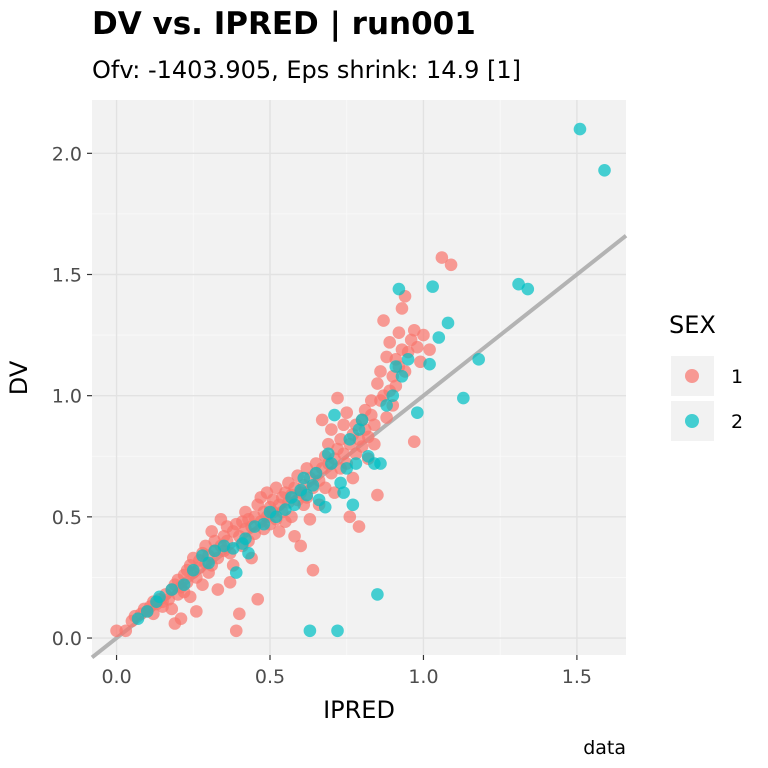 The image size is (768, 768). I want to click on y-axis-title: DV, so click(19, 377).